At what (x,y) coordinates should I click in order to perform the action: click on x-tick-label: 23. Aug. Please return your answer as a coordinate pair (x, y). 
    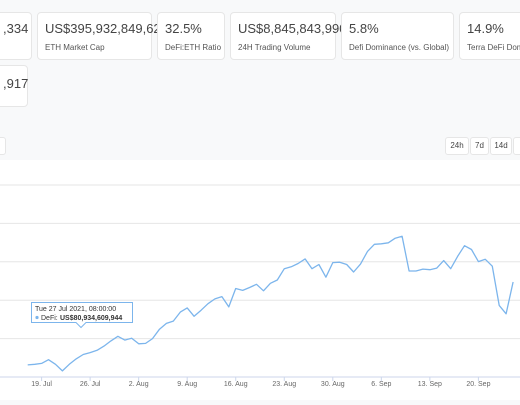
    Looking at the image, I should click on (284, 384).